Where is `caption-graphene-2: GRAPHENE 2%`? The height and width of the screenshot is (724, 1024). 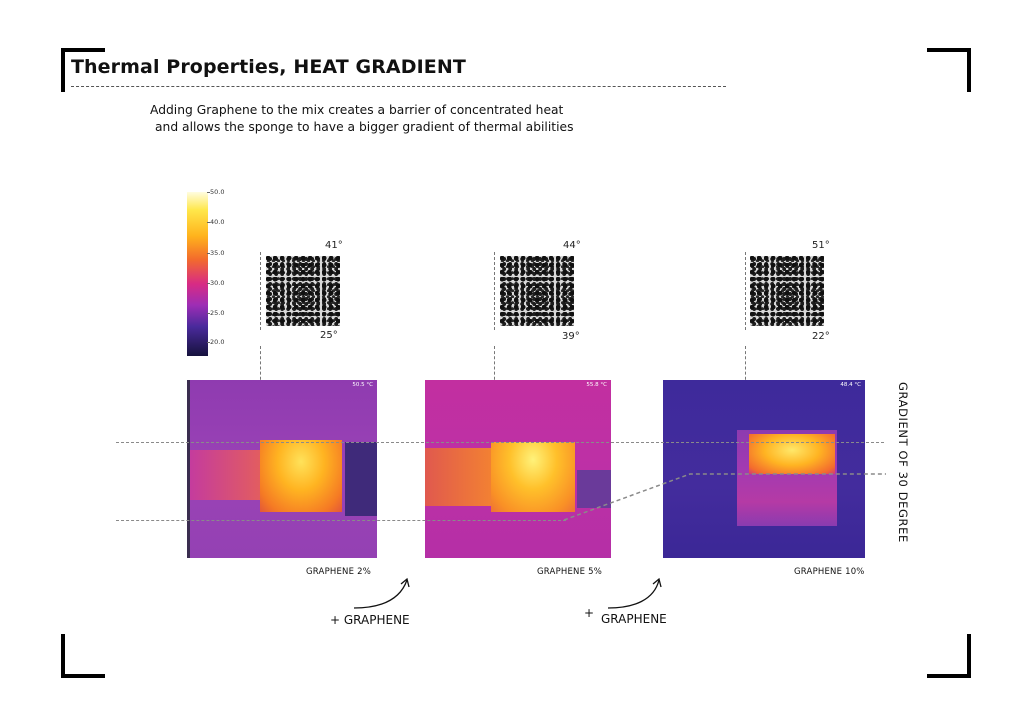 caption-graphene-2: GRAPHENE 2% is located at coordinates (338, 572).